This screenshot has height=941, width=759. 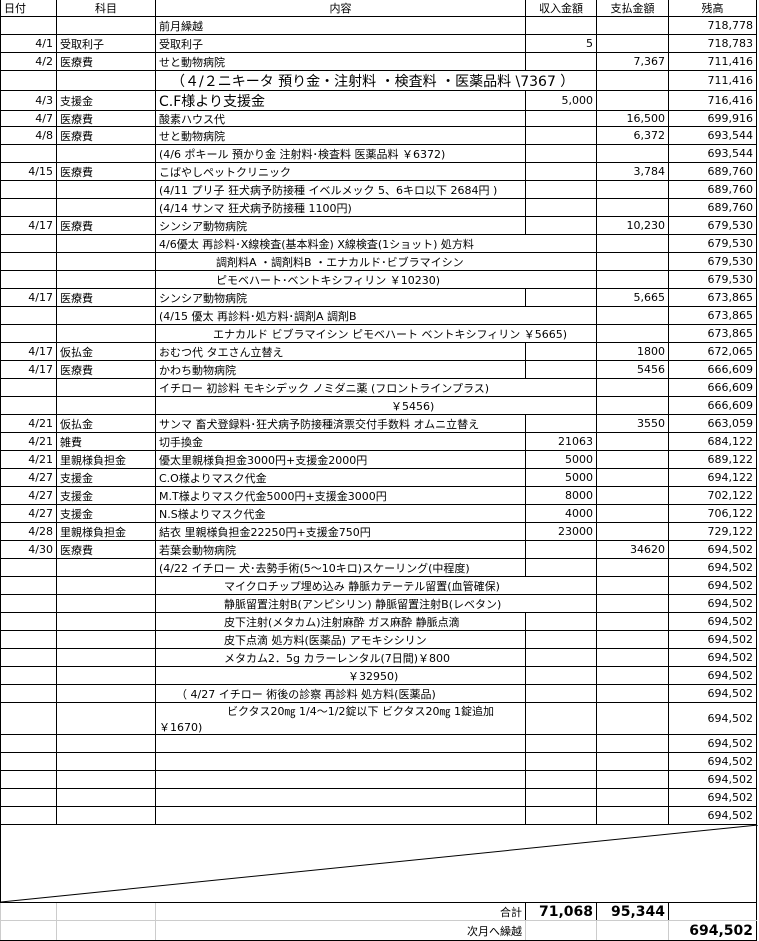 I want to click on row-description: (4/11 プリ子 狂犬病予防接種 イベルメック 5、6キロ以下 2684円 ), so click(x=341, y=189).